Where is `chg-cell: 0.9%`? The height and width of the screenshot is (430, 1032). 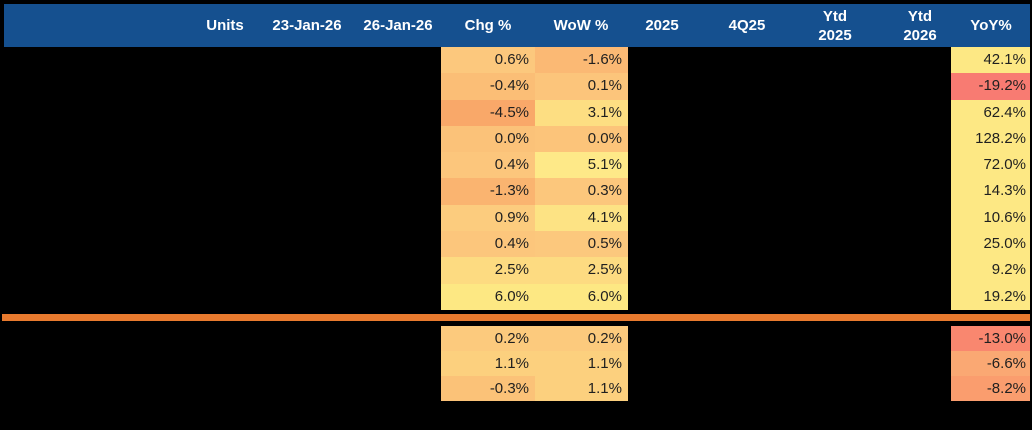
chg-cell: 0.9% is located at coordinates (488, 218).